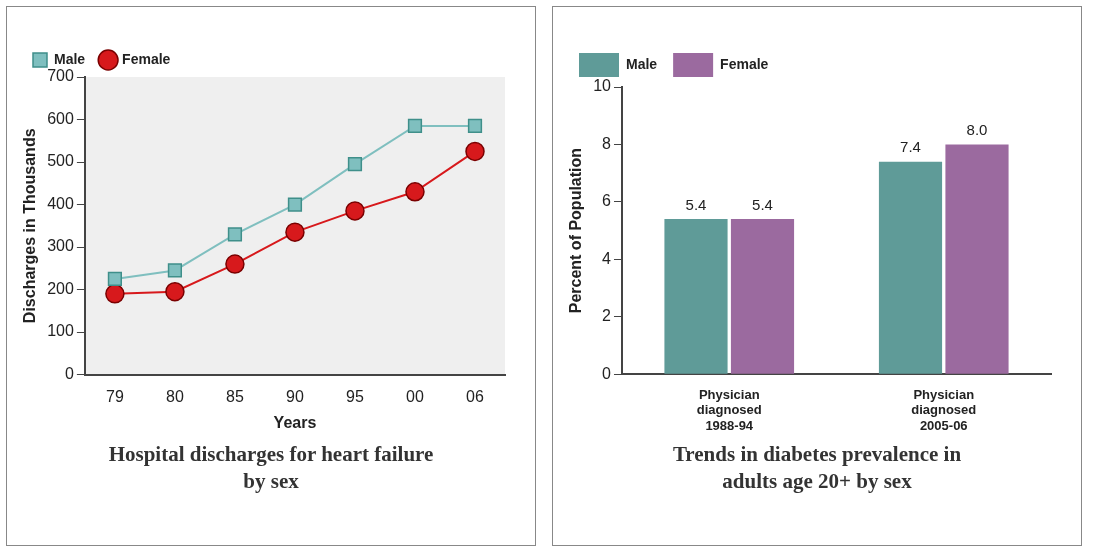 The height and width of the screenshot is (558, 1102). I want to click on x-tick-label: 79, so click(115, 396).